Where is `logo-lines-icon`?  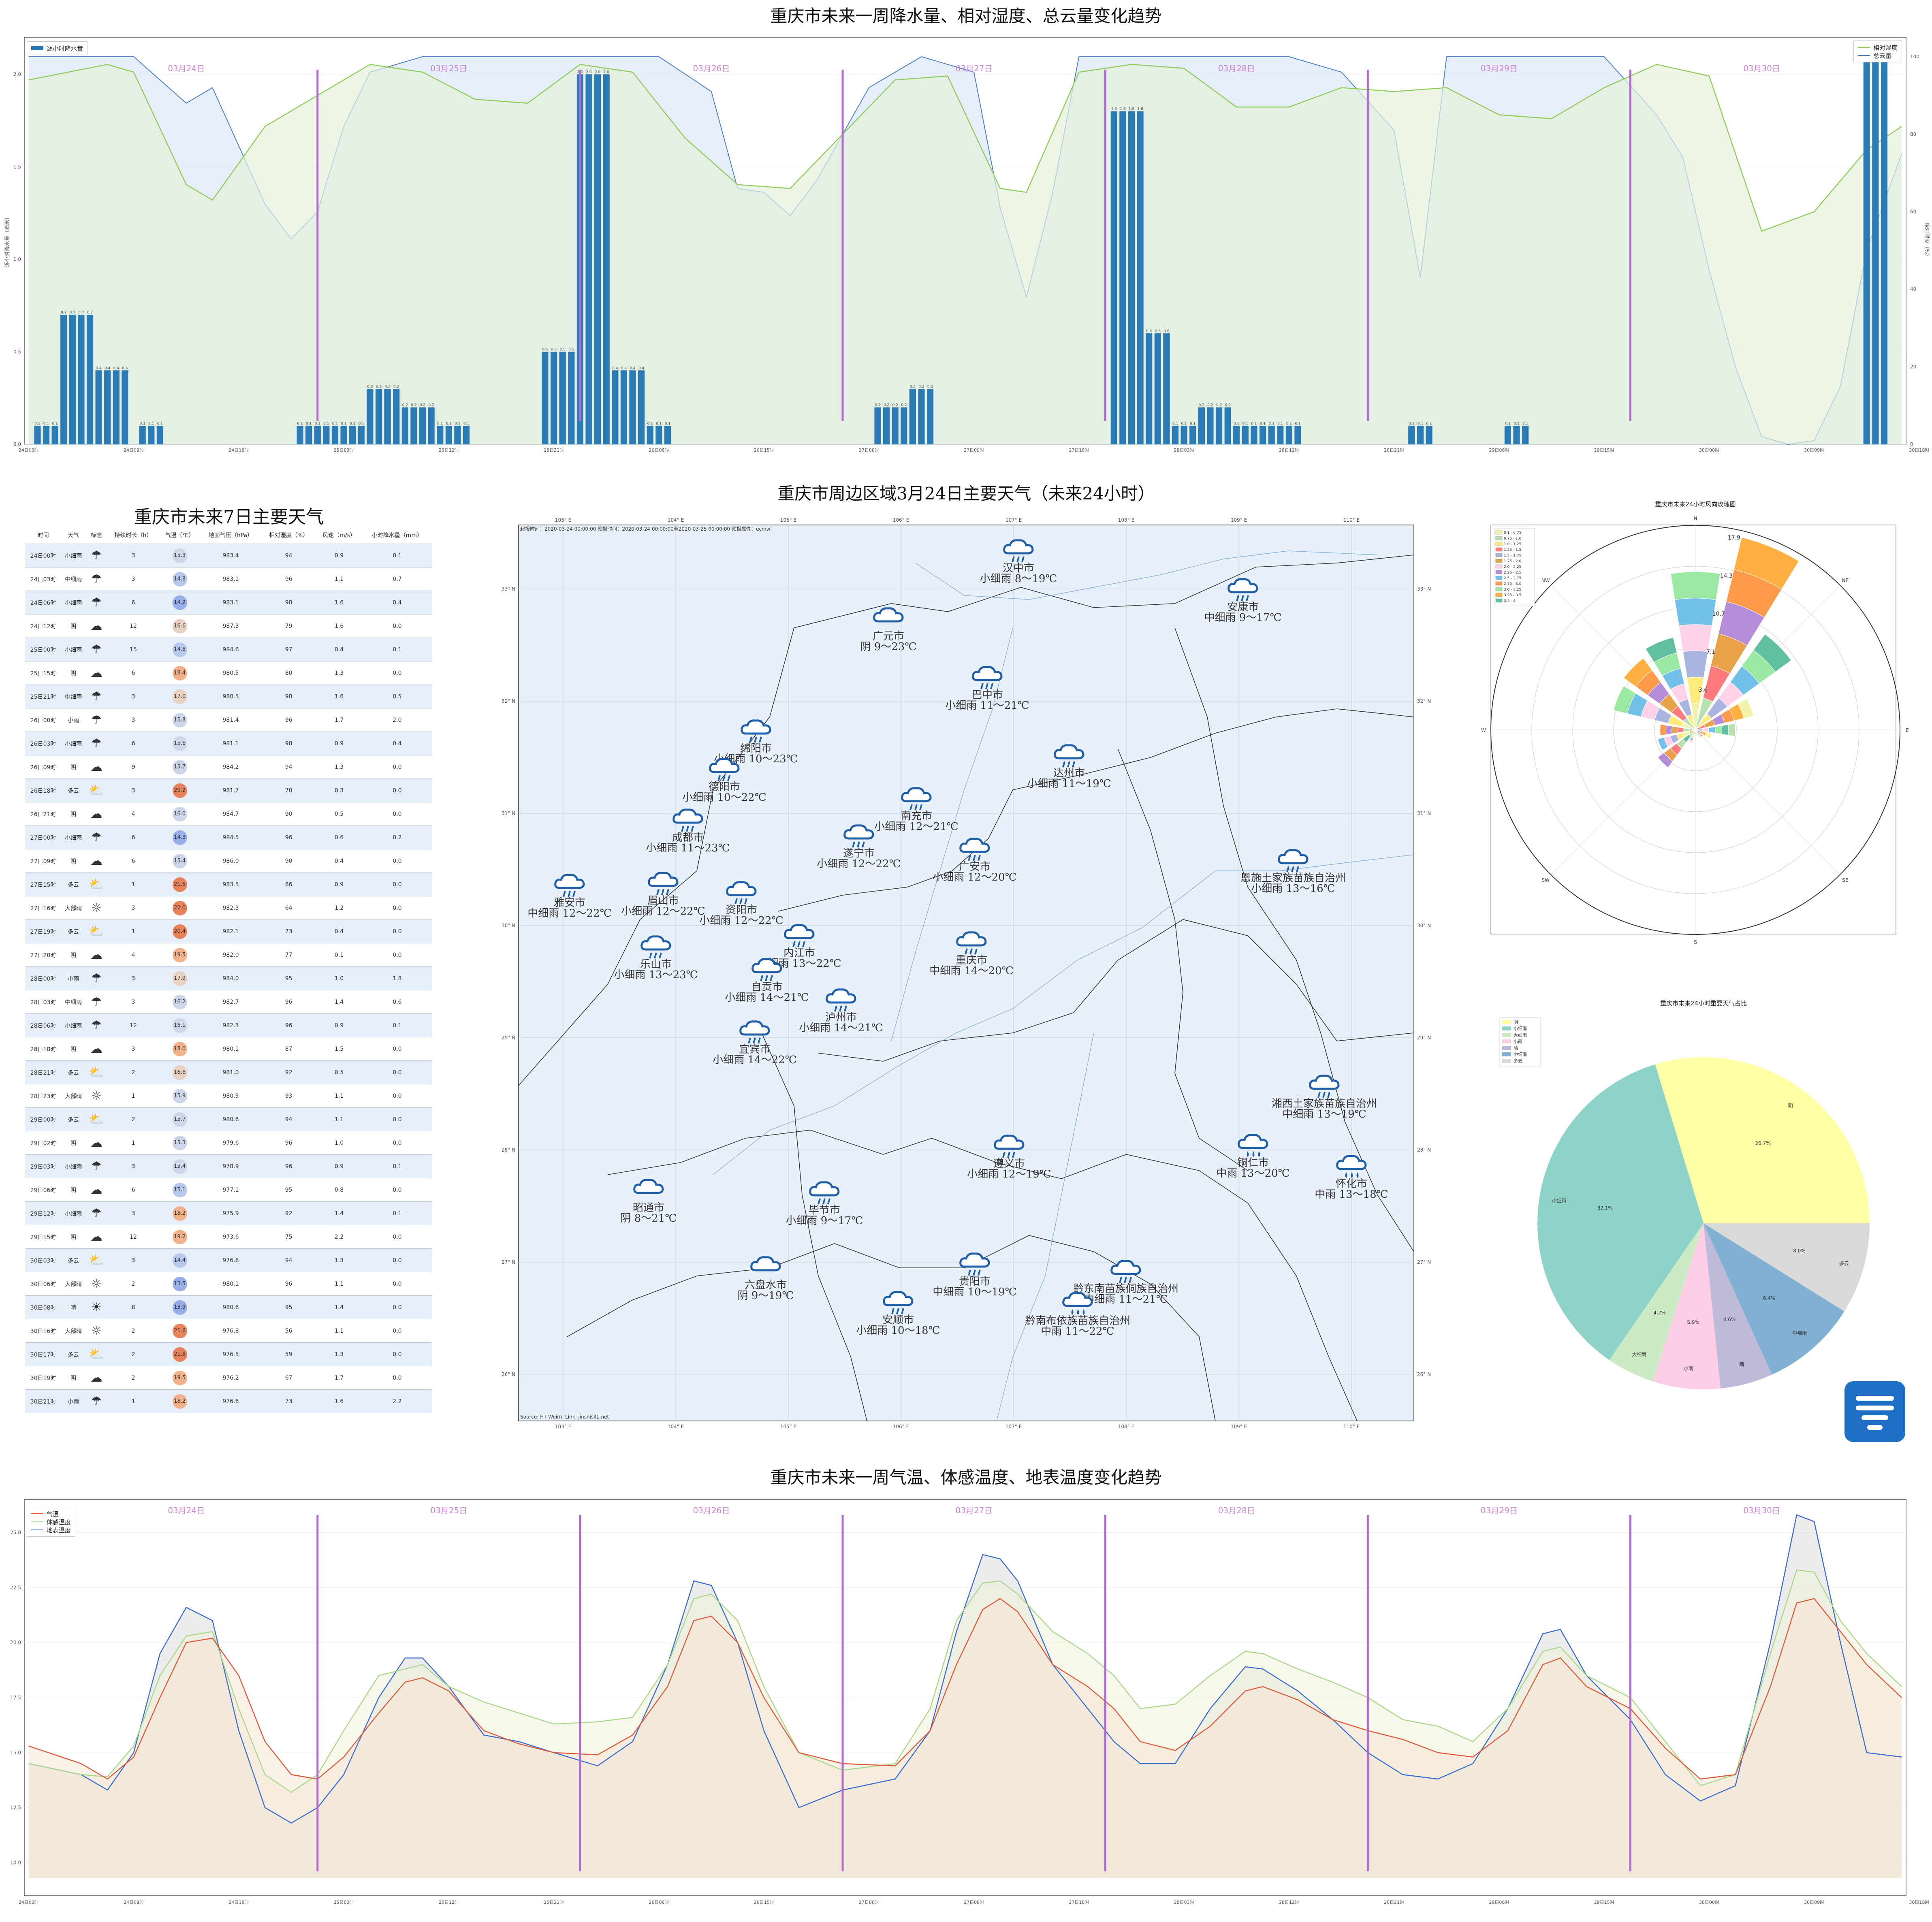
logo-lines-icon is located at coordinates (1875, 1413).